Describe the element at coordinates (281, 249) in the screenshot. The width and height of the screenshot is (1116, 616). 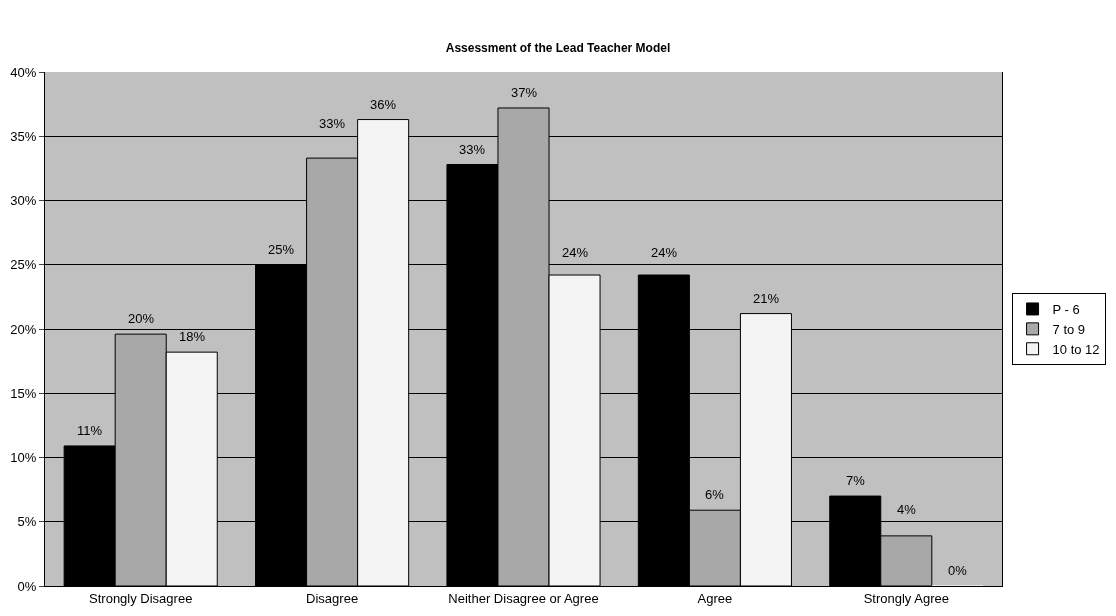
I see `data-label: 25%` at that location.